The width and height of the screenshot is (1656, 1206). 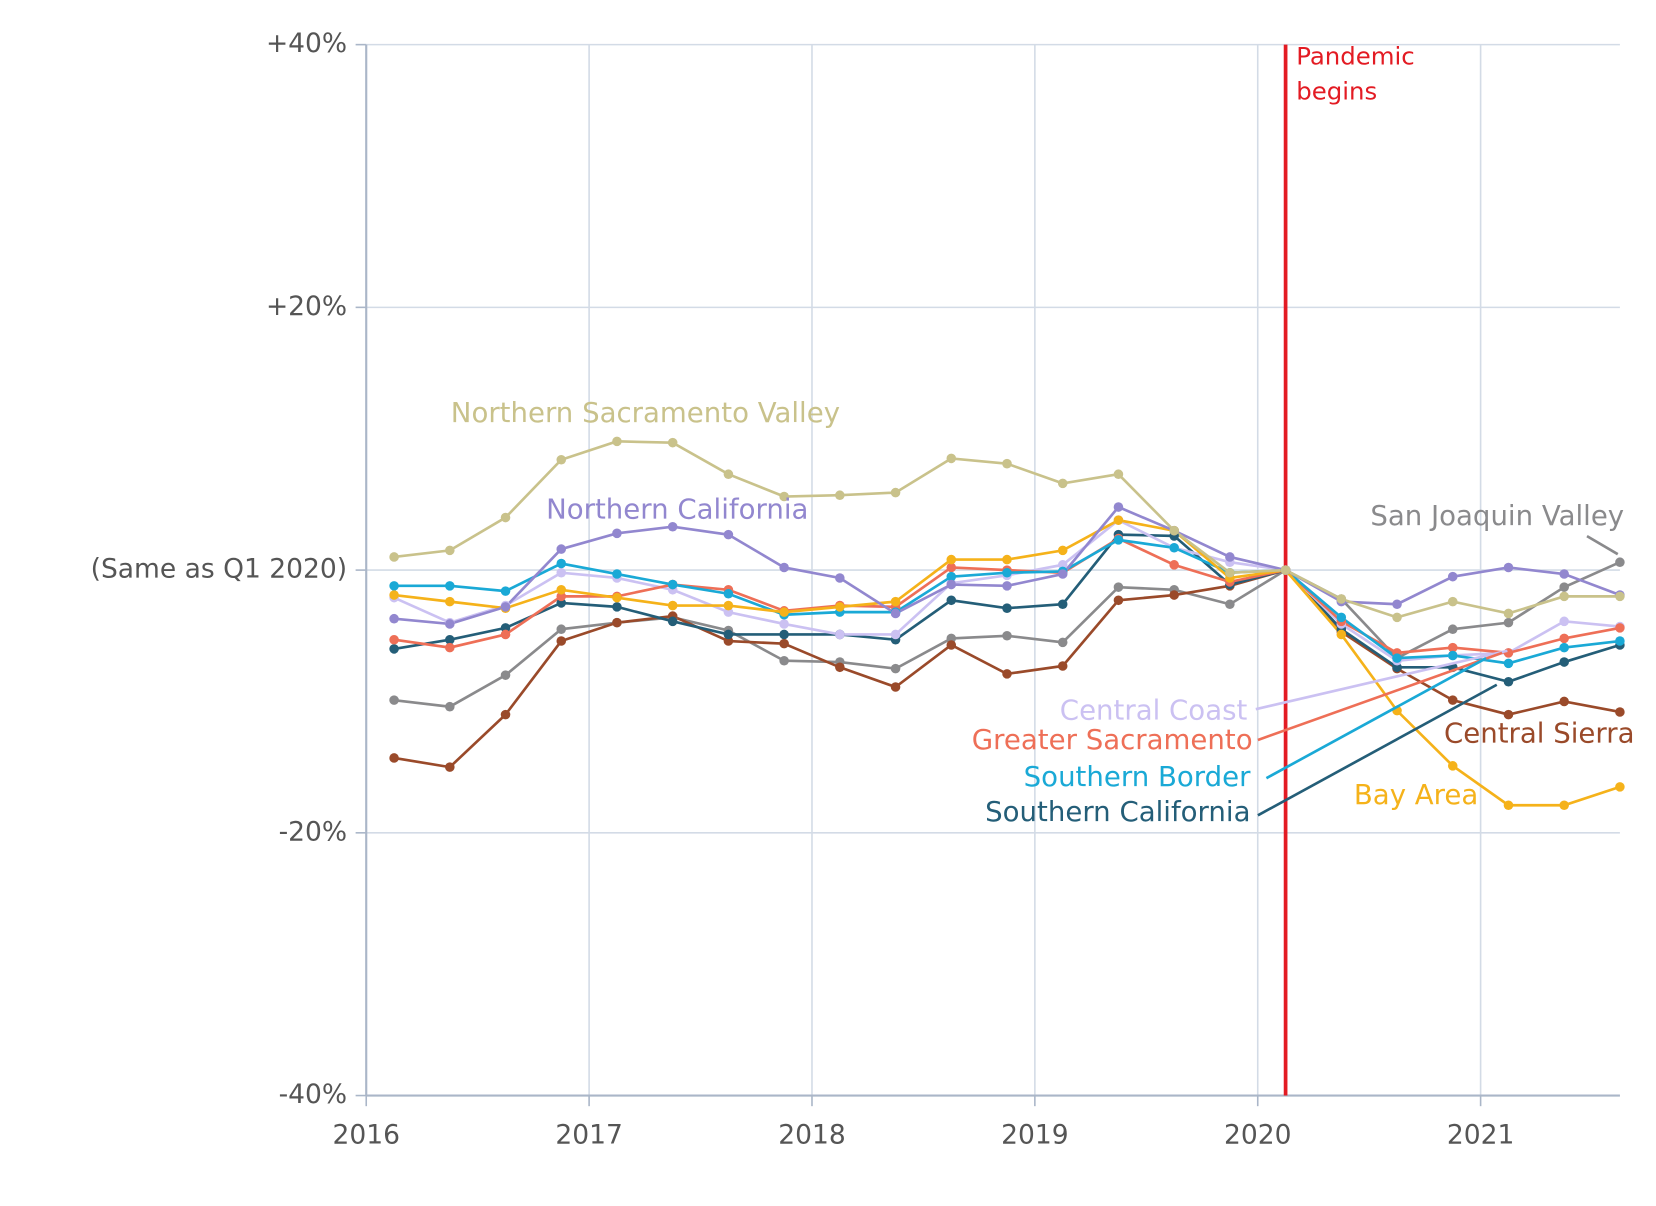 I want to click on annotation-text: begins, so click(x=1336, y=90).